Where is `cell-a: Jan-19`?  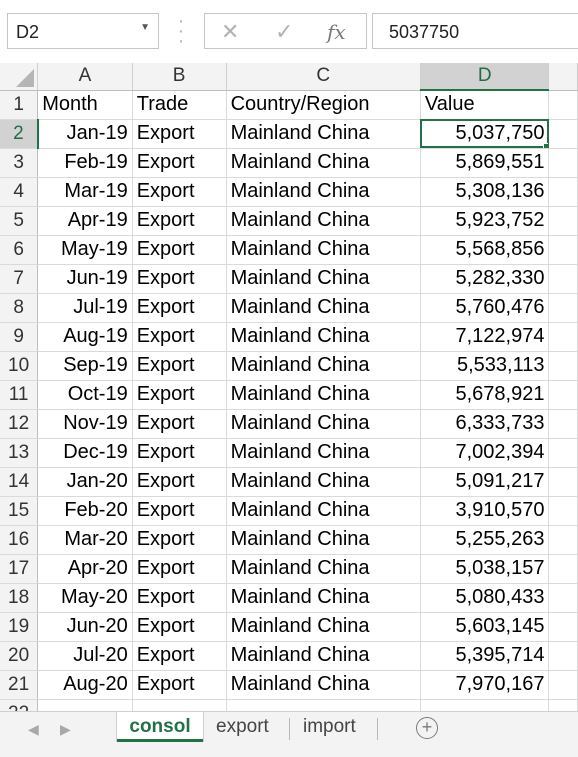 cell-a: Jan-19 is located at coordinates (85, 134).